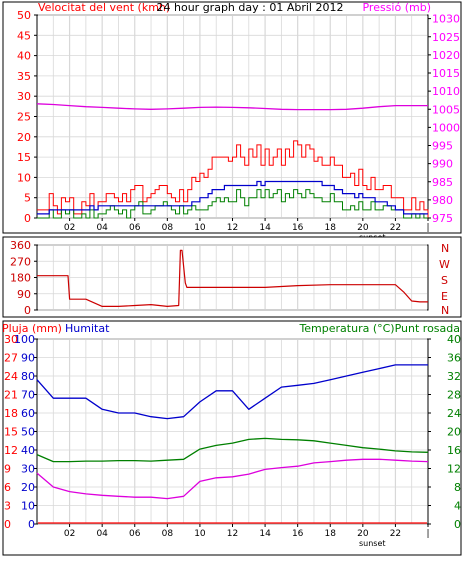 This screenshot has width=465, height=563. I want to click on y-humidity-tick-label: 60, so click(28, 413).